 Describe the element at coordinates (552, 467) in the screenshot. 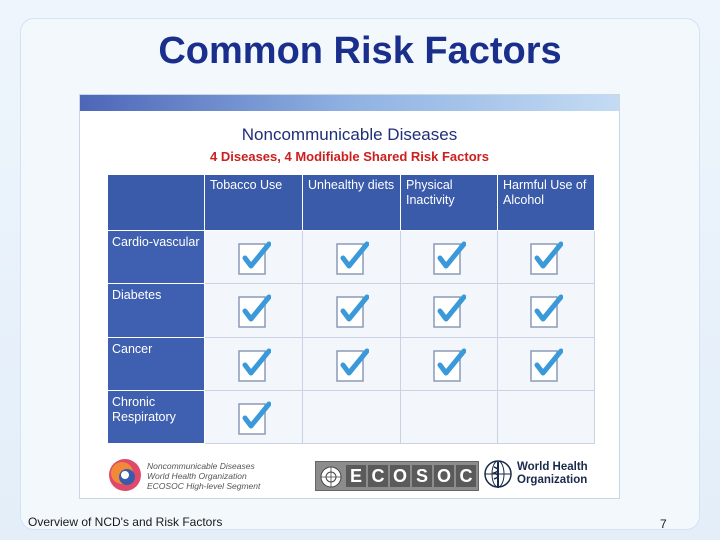

I see `who-text-line-1: World Health` at that location.